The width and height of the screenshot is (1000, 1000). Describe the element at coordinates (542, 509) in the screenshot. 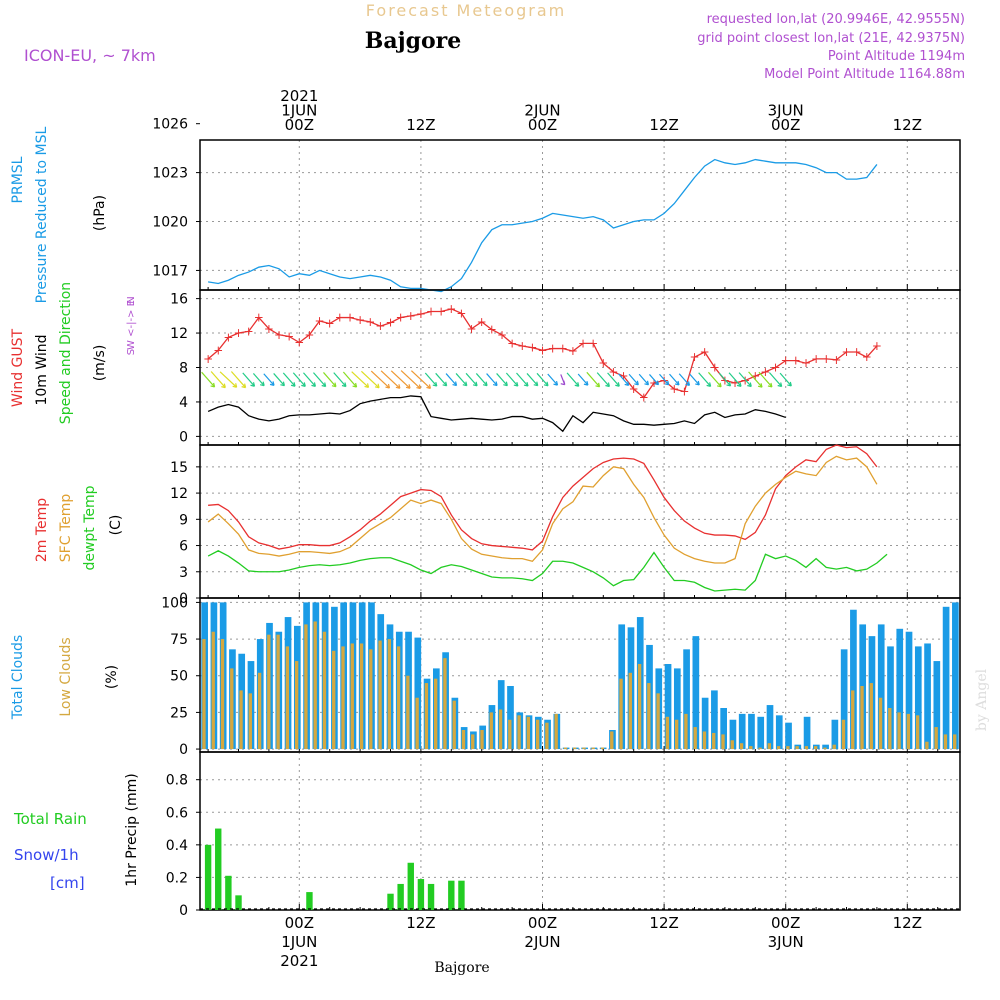

I see `sfc-temp-line` at that location.